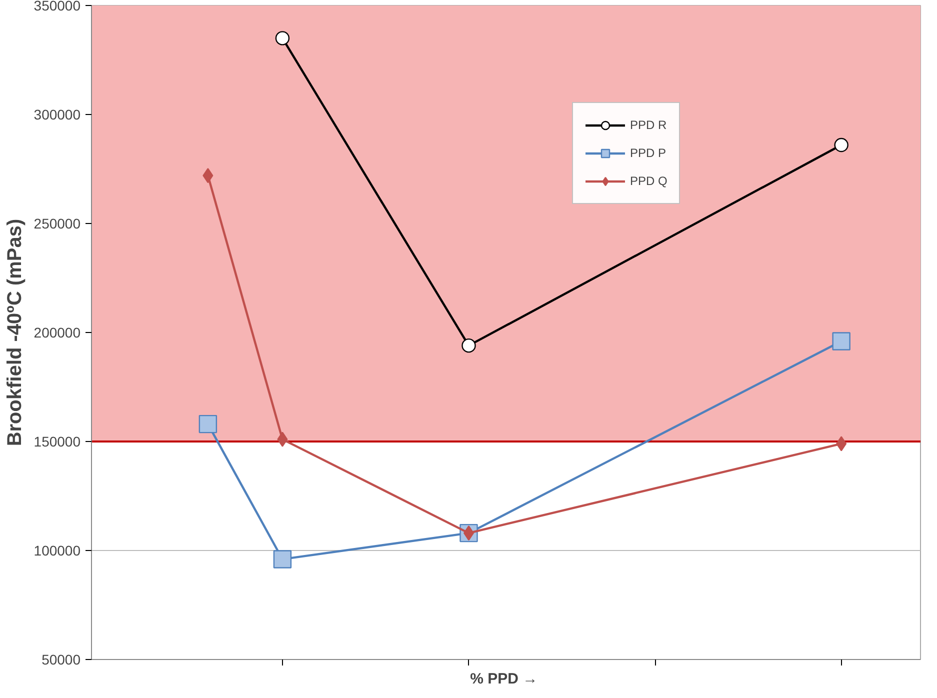 Image resolution: width=937 pixels, height=698 pixels. What do you see at coordinates (648, 125) in the screenshot?
I see `legend-label: PPD R` at bounding box center [648, 125].